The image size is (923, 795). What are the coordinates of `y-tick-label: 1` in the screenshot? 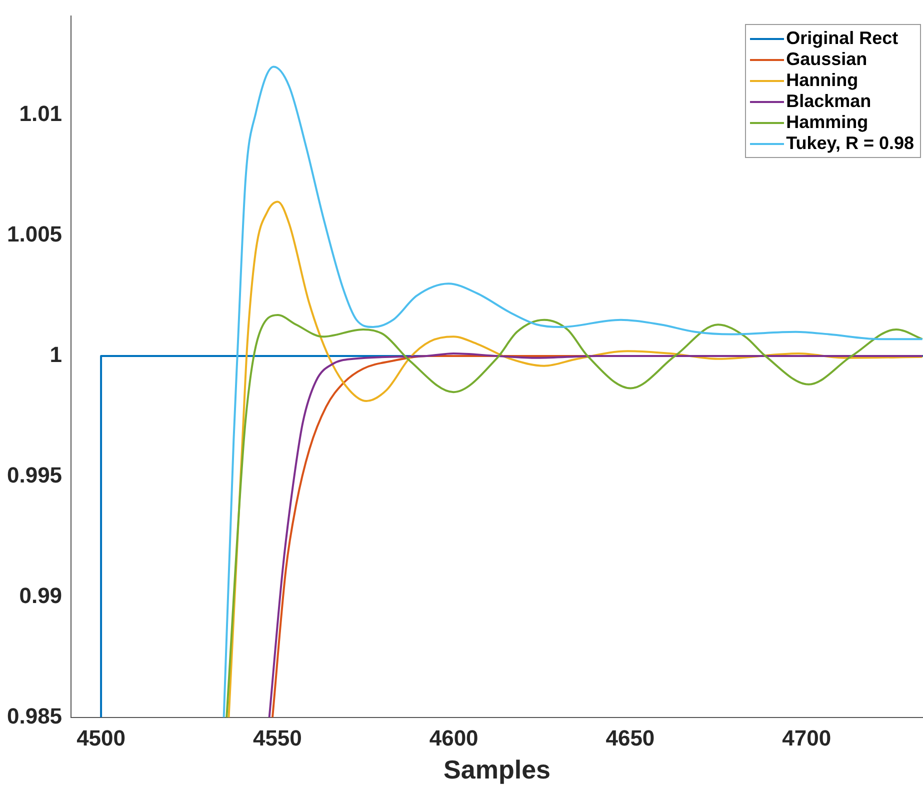 It's located at (56, 355).